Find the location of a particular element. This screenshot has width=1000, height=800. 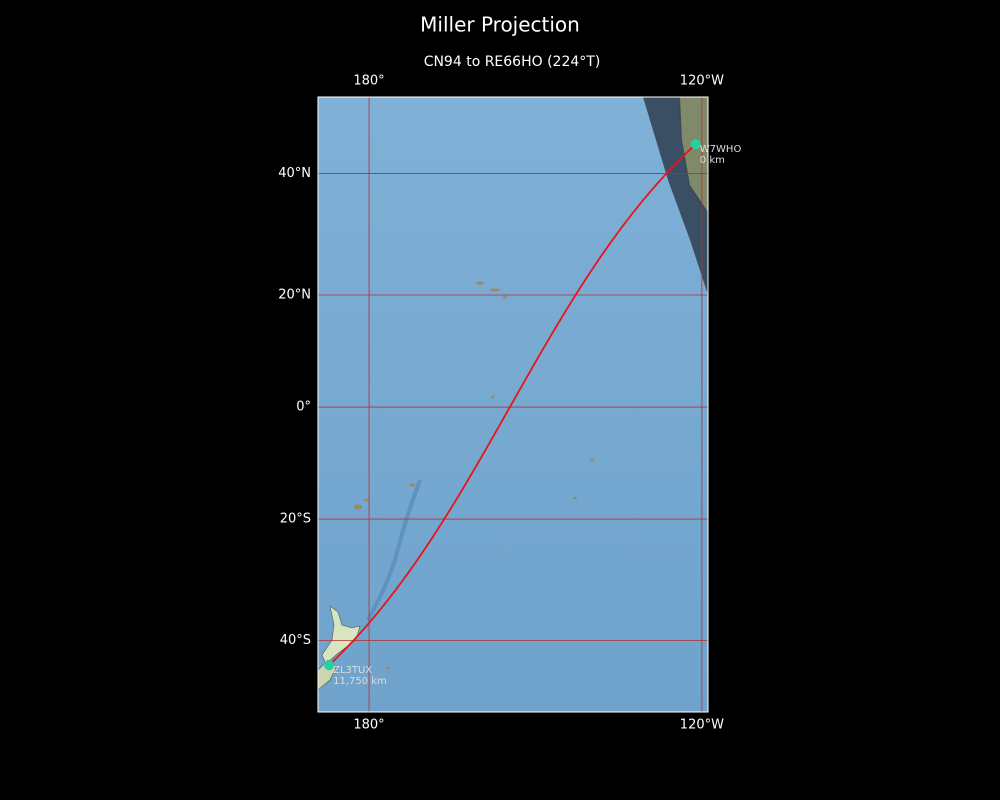

station-name: ZL3TUX is located at coordinates (352, 670).